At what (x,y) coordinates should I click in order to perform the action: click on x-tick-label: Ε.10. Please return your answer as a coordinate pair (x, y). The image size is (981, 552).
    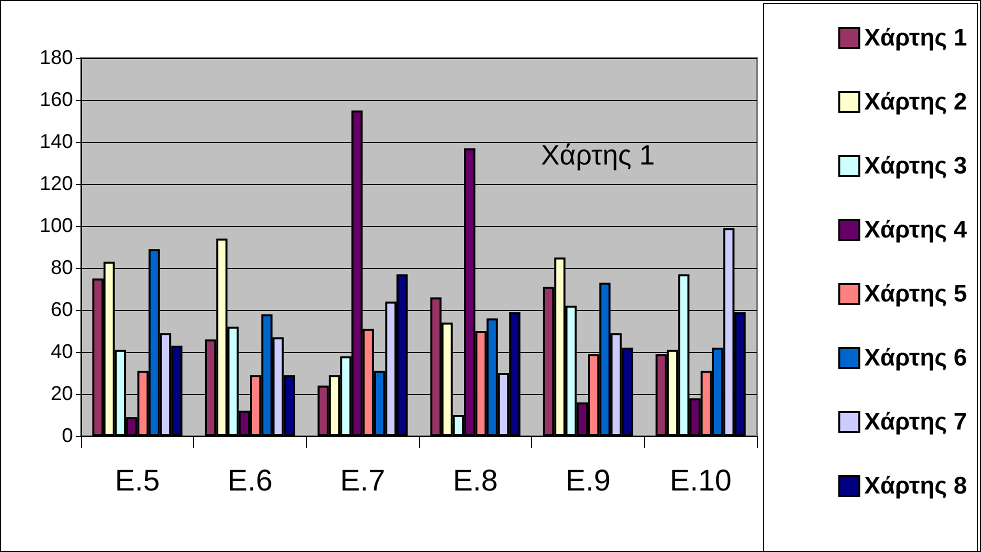
    Looking at the image, I should click on (701, 481).